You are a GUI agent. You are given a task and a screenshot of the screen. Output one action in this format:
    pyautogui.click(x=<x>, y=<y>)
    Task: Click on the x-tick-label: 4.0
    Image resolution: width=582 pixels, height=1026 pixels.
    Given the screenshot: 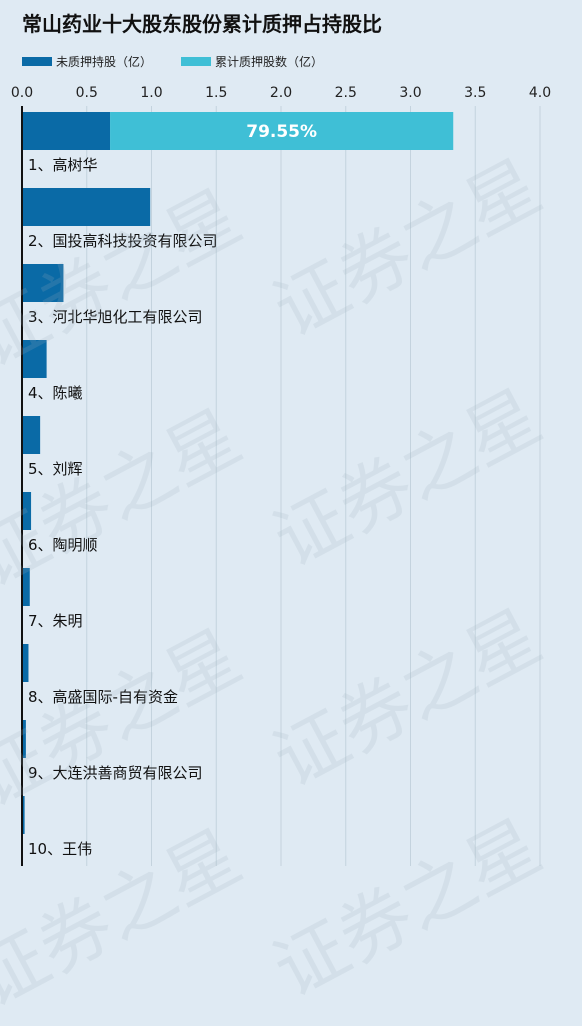 What is the action you would take?
    pyautogui.click(x=540, y=93)
    